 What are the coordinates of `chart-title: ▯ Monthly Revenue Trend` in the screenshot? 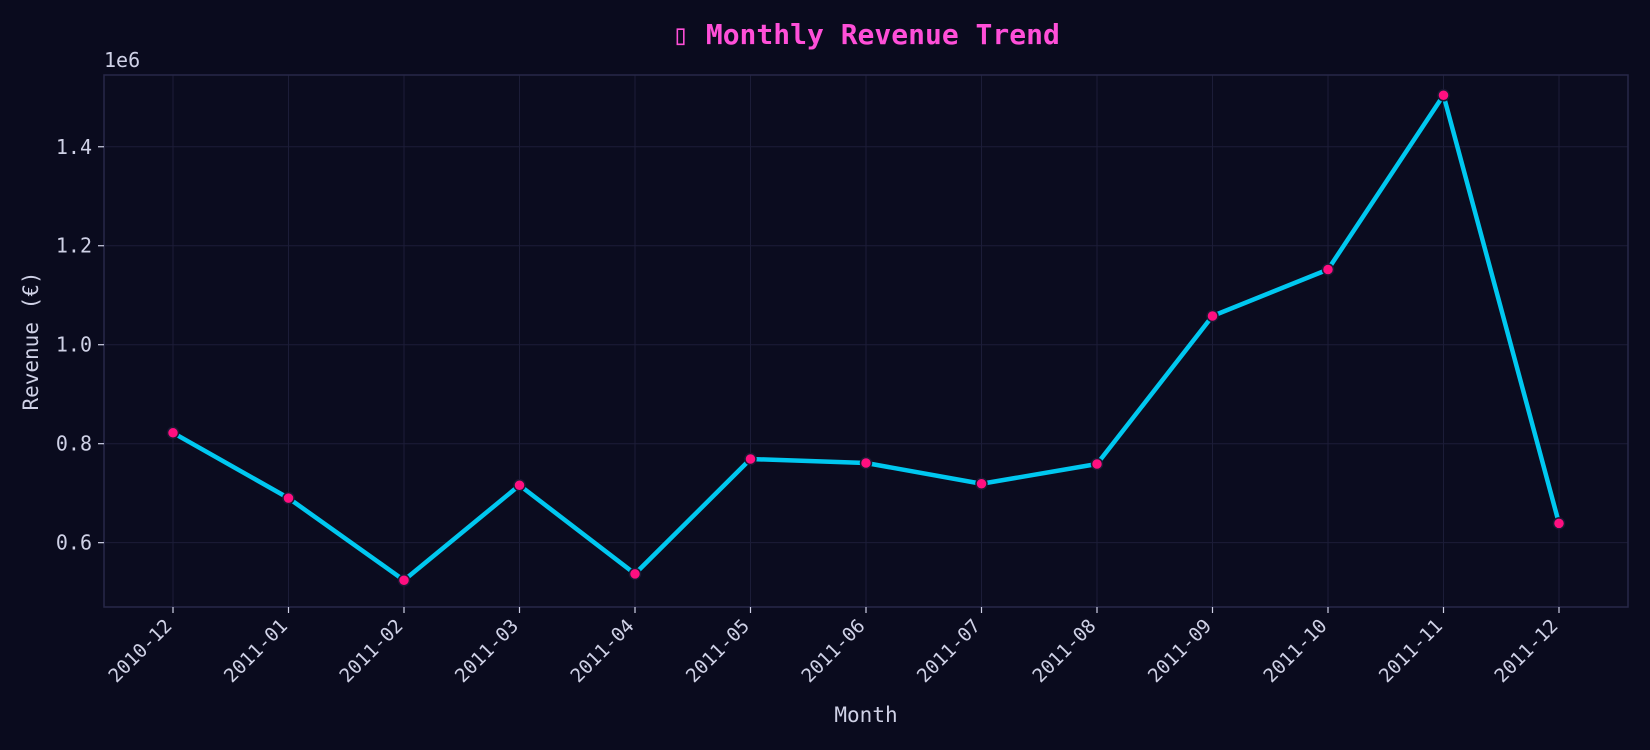 It's located at (866, 34).